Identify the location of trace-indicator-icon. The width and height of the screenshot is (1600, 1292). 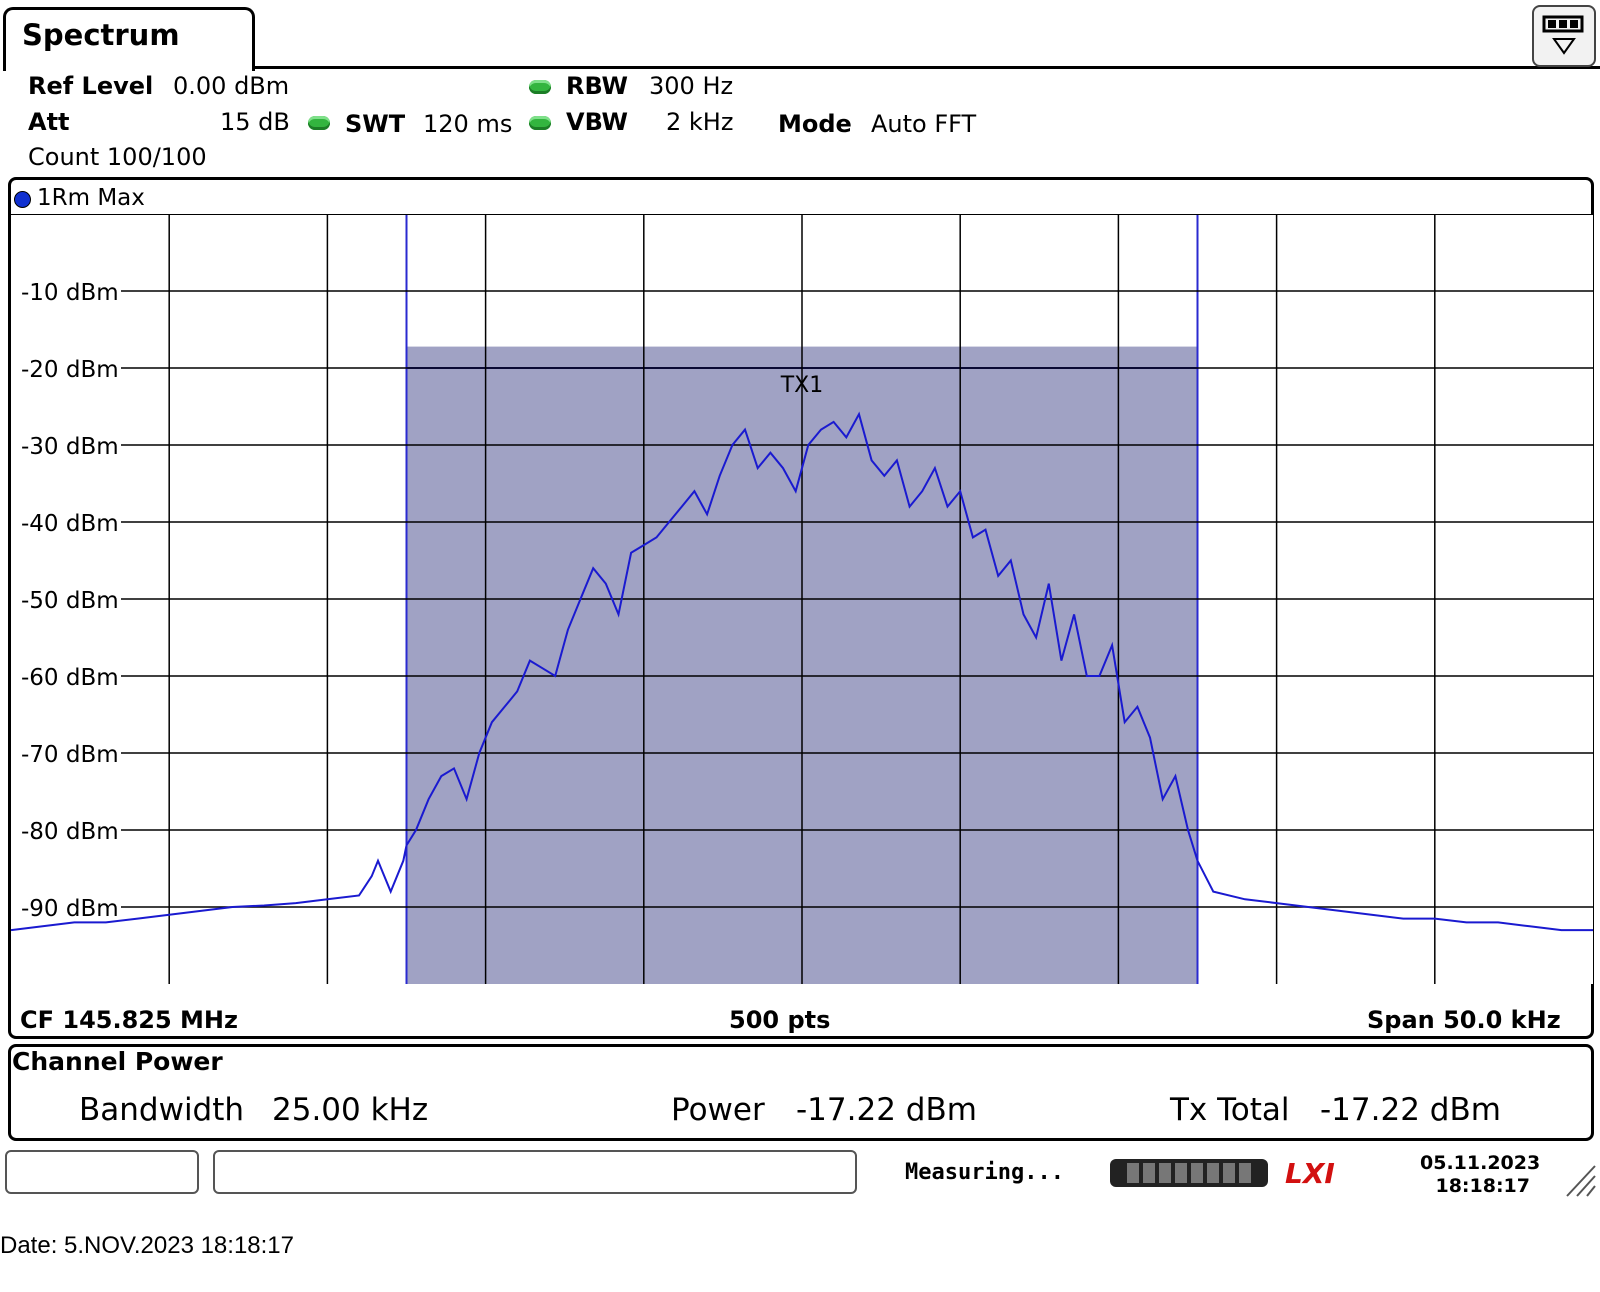
(22, 199).